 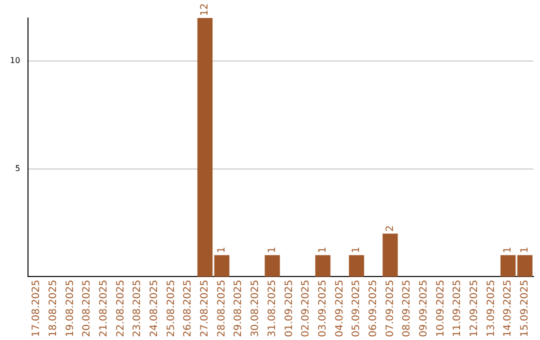 What do you see at coordinates (17, 169) in the screenshot?
I see `y-tick-label: 5` at bounding box center [17, 169].